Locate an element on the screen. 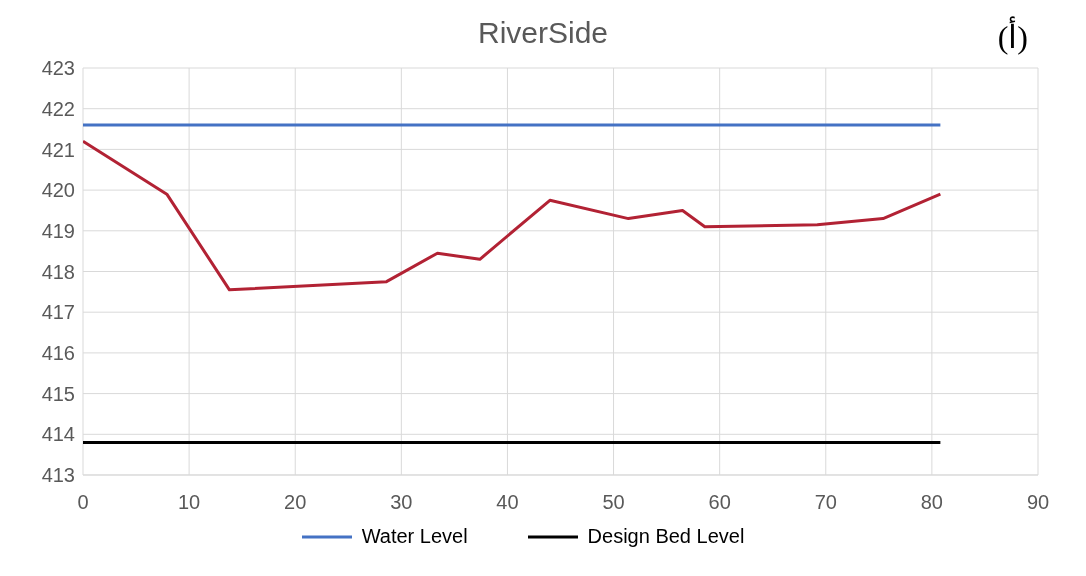 The image size is (1086, 576). x-tick-label: 30 is located at coordinates (401, 502).